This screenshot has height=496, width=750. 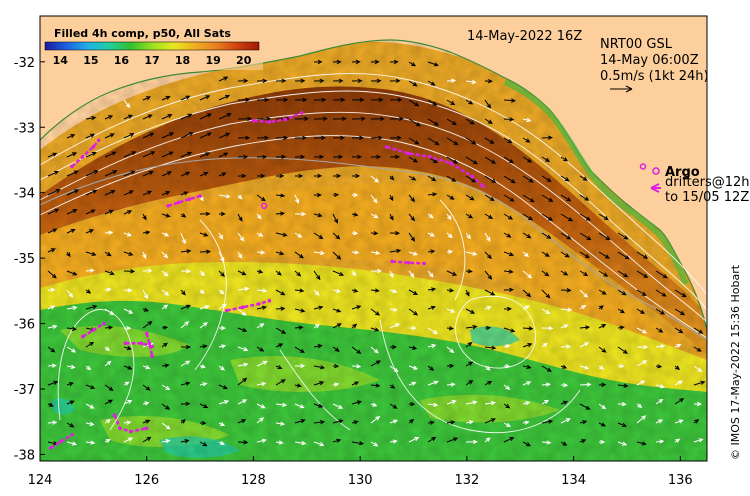 I want to click on drifters-label-line1: drifters@12h, so click(x=707, y=182).